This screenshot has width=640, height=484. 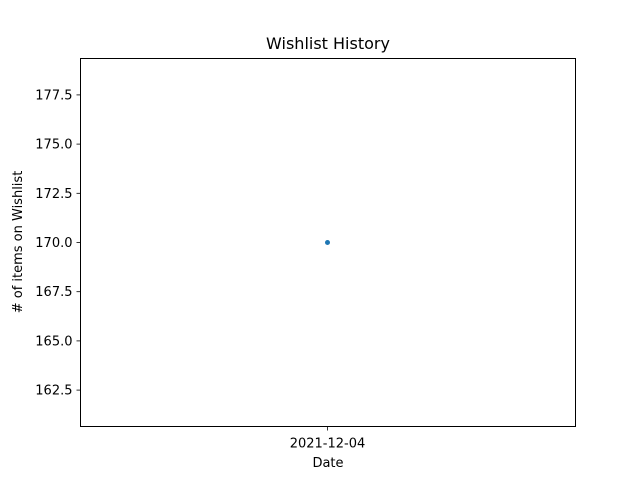 I want to click on y-tick-label: 177.5, so click(x=53, y=95).